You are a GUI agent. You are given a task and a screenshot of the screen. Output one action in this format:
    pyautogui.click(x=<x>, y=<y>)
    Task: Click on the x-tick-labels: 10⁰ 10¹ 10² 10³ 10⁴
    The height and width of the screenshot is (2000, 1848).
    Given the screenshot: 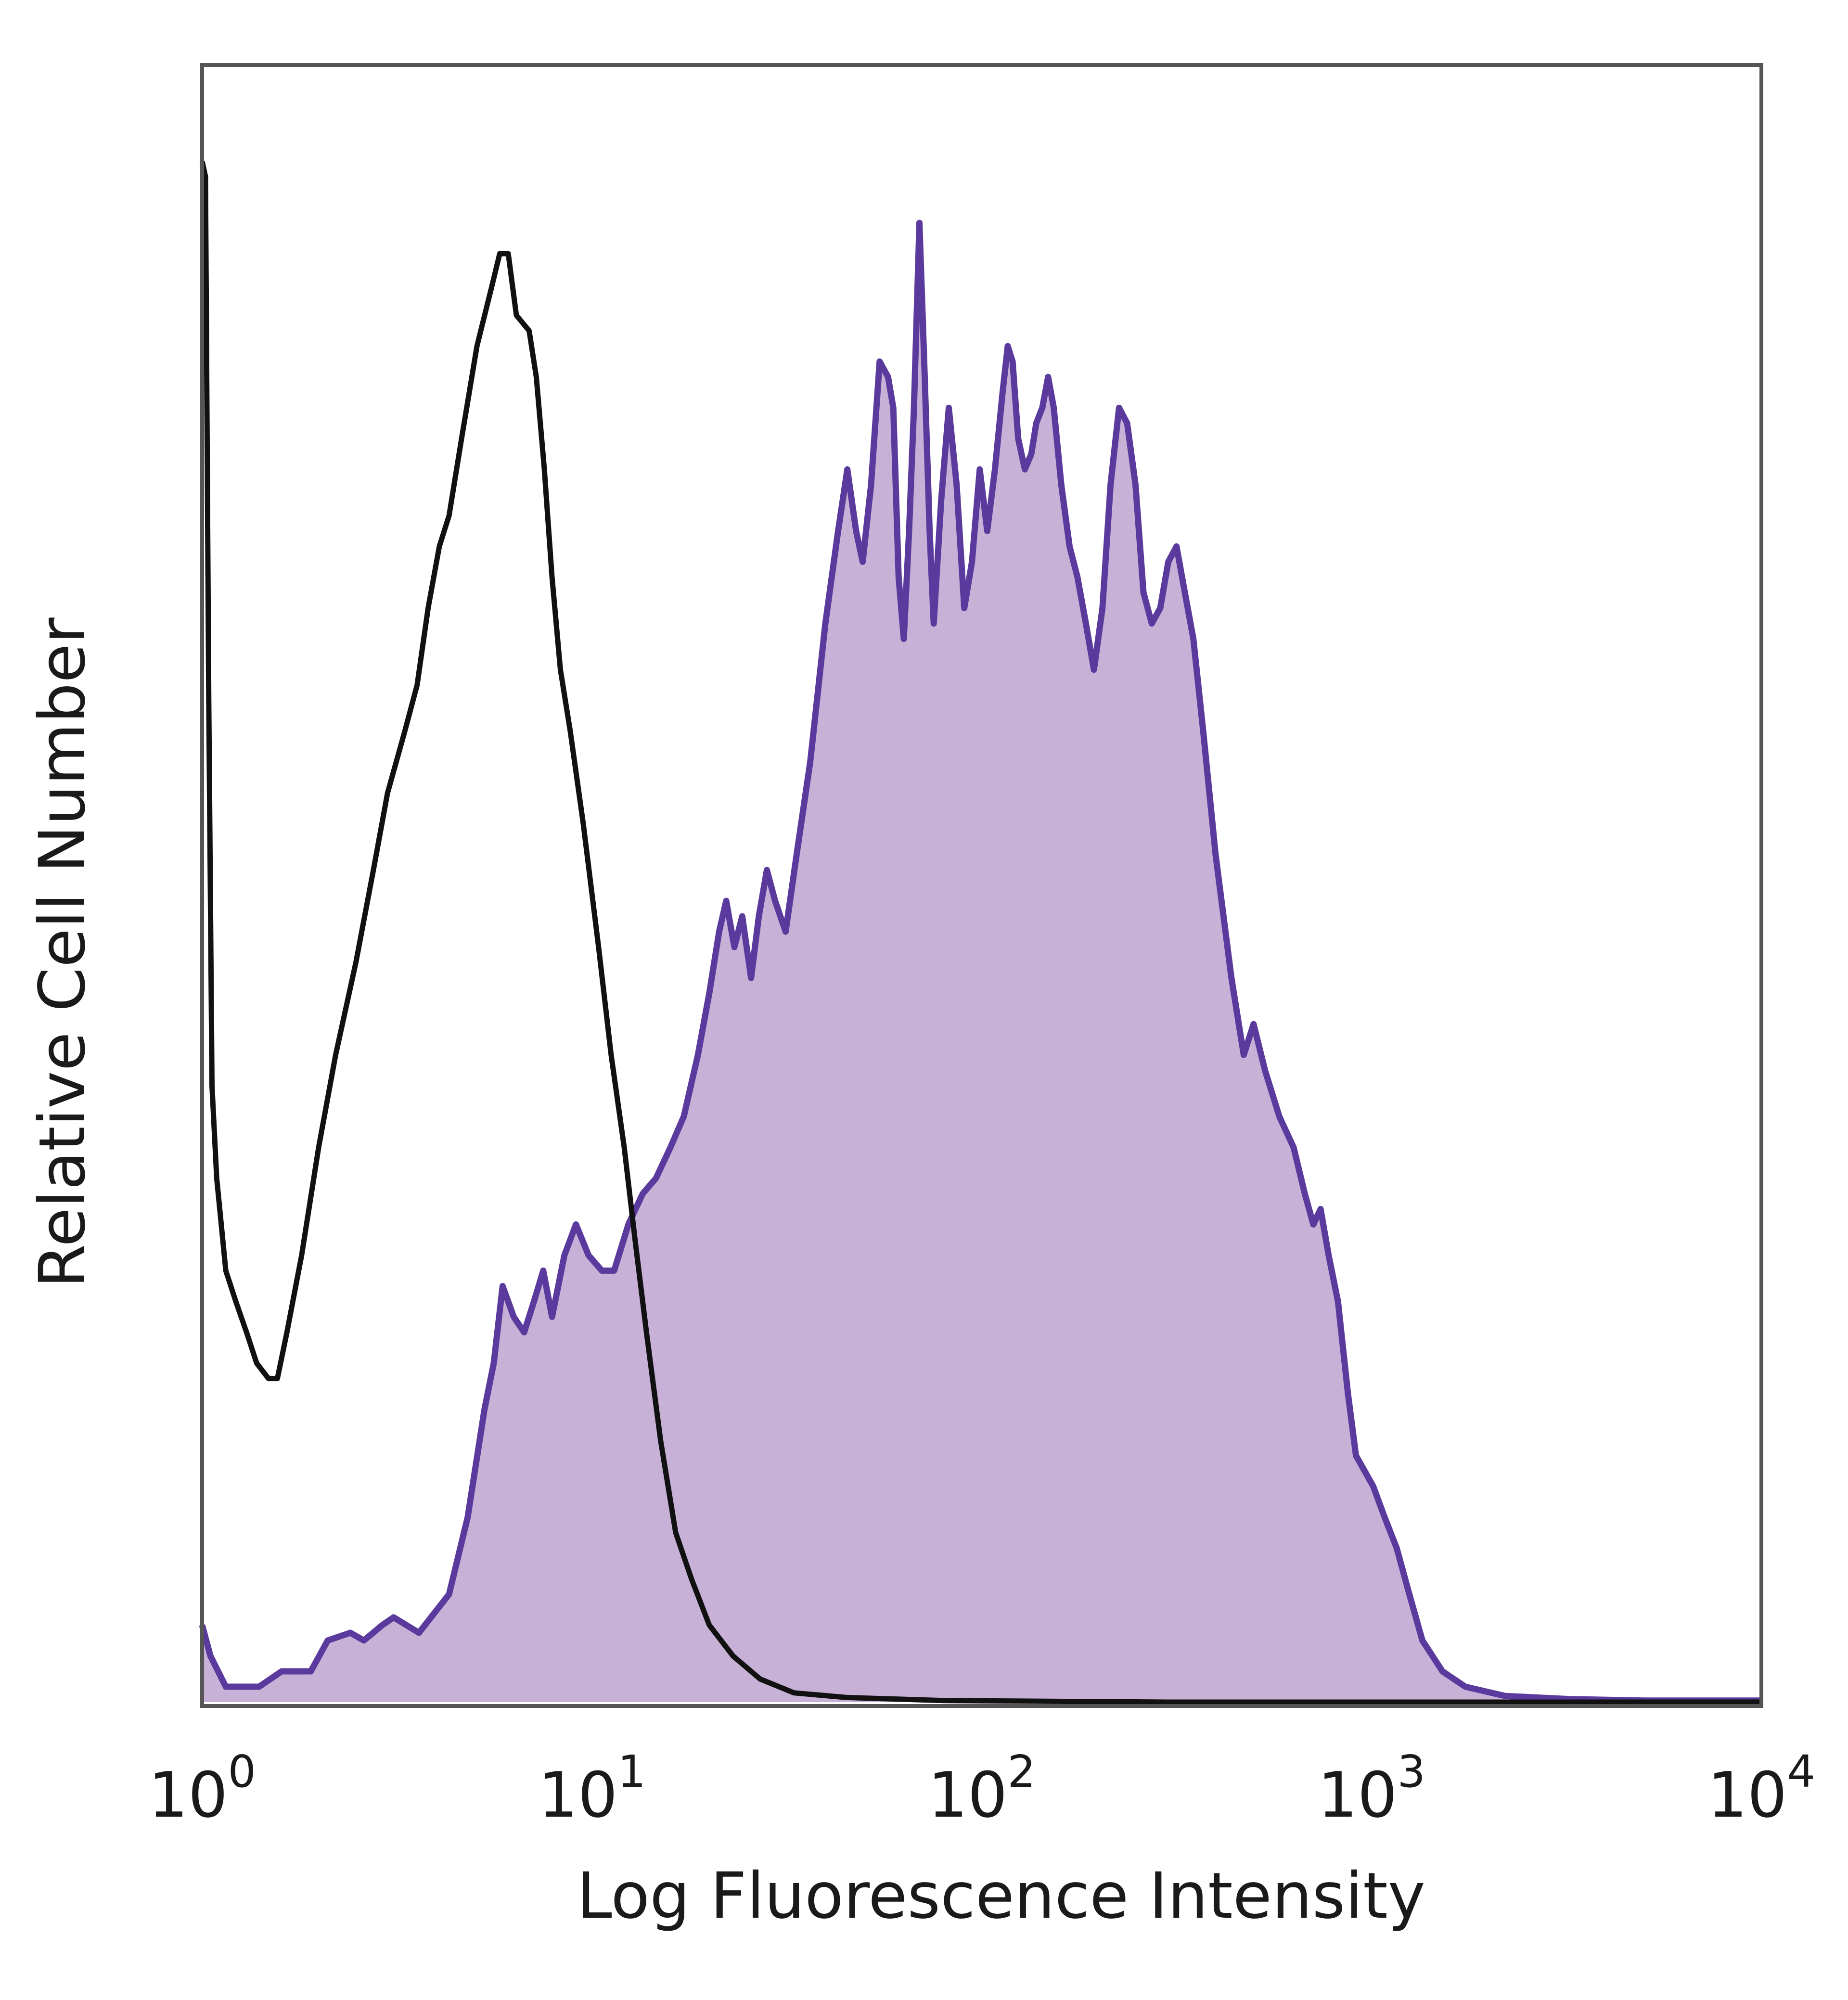 What is the action you would take?
    pyautogui.click(x=981, y=1789)
    